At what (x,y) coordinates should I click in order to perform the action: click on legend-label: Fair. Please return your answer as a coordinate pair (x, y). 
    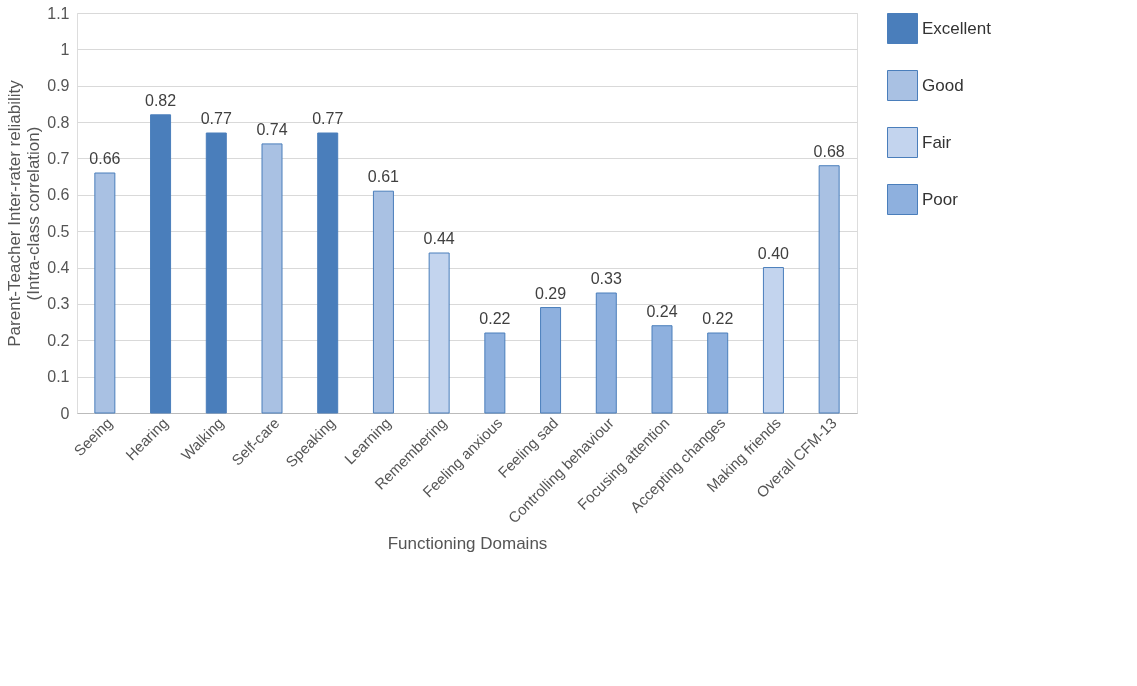
    Looking at the image, I should click on (937, 142).